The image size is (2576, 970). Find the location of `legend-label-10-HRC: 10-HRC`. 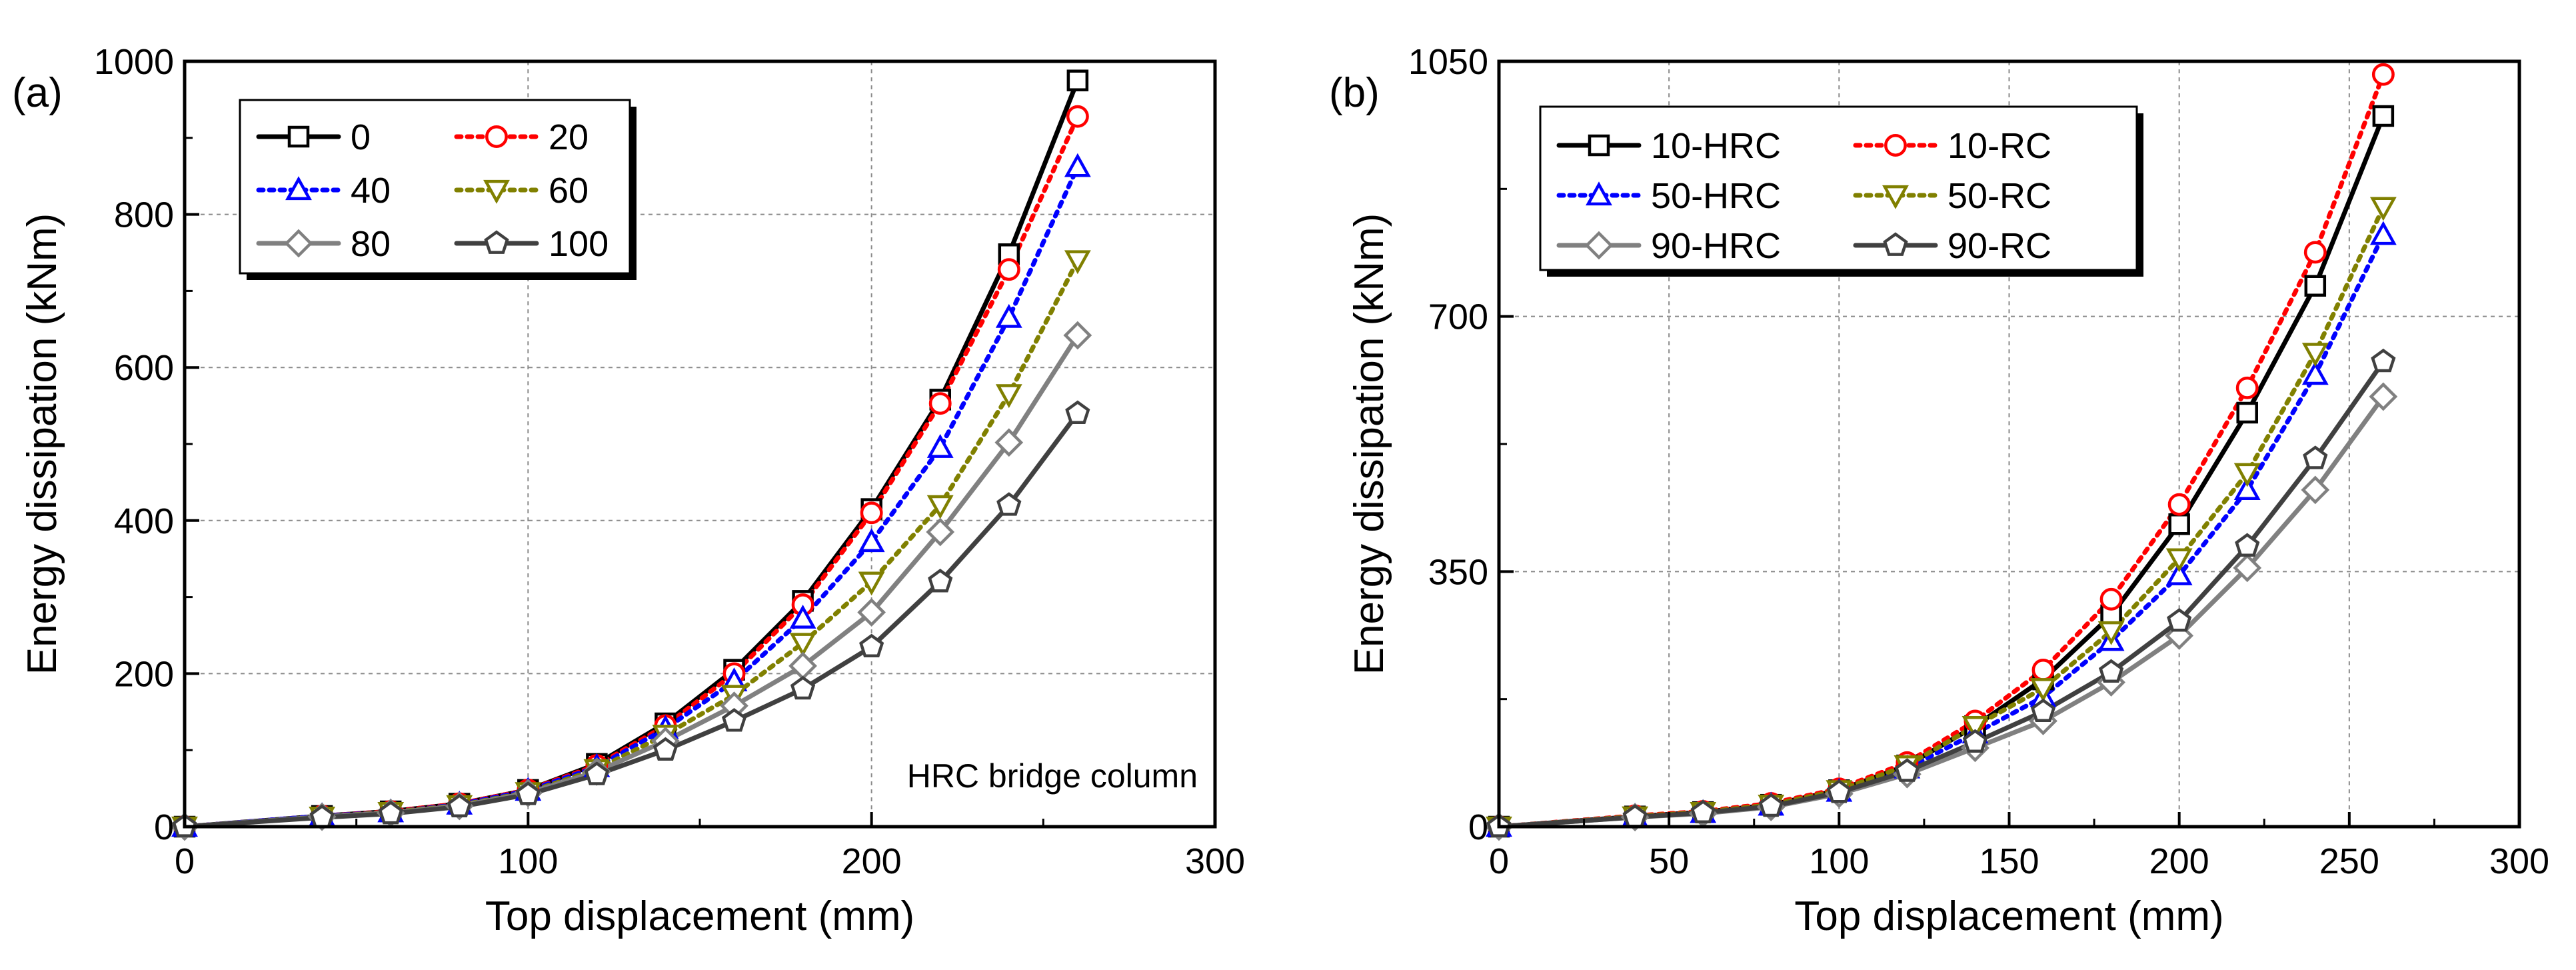

legend-label-10-HRC: 10-HRC is located at coordinates (1716, 146).